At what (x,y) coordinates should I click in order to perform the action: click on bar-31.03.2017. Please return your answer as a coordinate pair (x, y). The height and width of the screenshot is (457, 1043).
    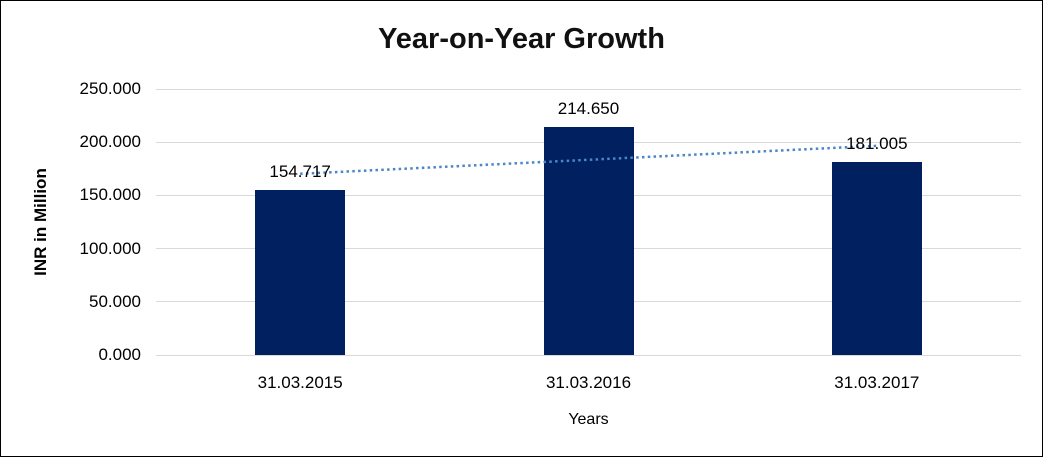
    Looking at the image, I should click on (876, 258).